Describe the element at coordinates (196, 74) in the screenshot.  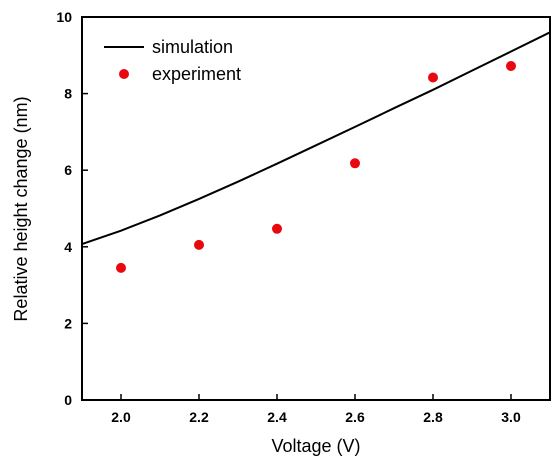
I see `legend-experiment-label: experiment` at that location.